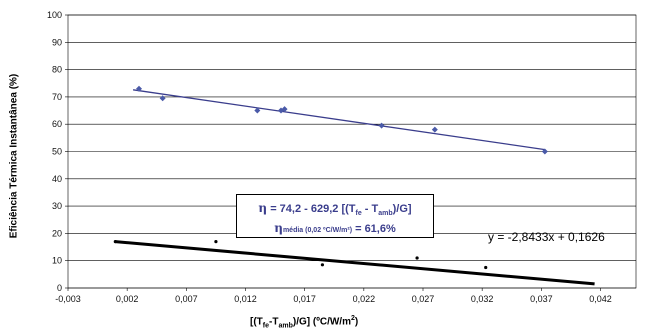 Image resolution: width=647 pixels, height=331 pixels. I want to click on mean-efficiency: ηmédia (0,02 ºC/W/m²) = 61,6%, so click(335, 228).